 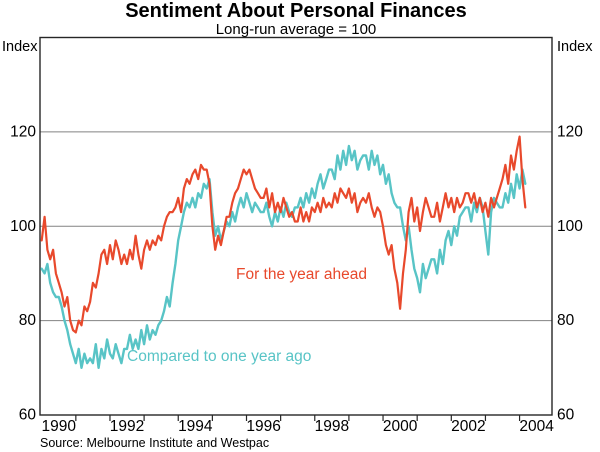 I want to click on y-label-right-120: 120, so click(x=570, y=131).